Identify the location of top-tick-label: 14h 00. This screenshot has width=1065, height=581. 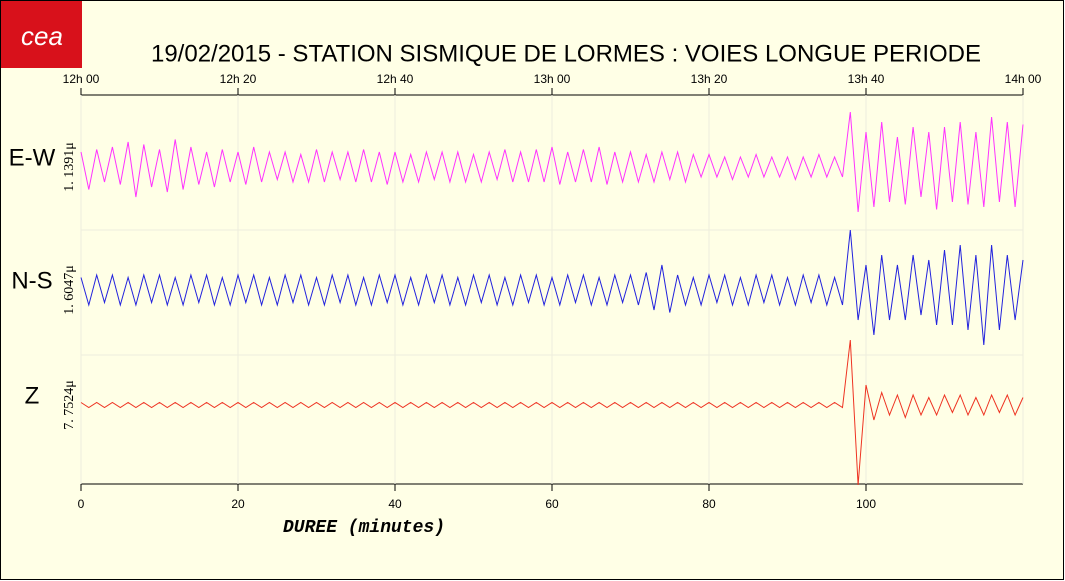
(1023, 79).